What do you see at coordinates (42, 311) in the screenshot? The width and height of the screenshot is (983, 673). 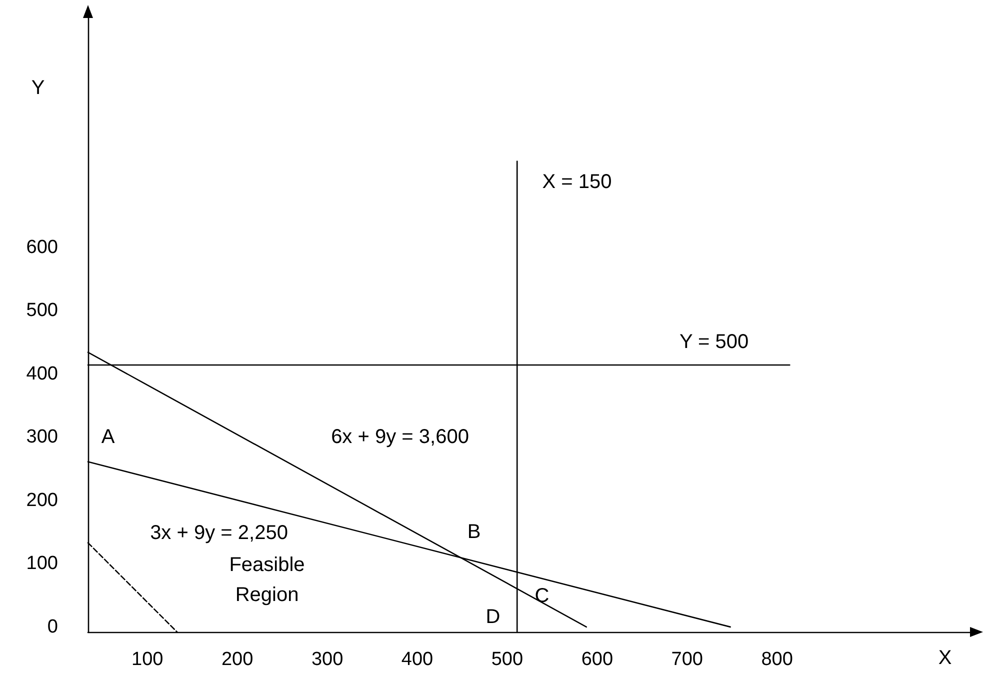 I see `y-tick-label: 500` at bounding box center [42, 311].